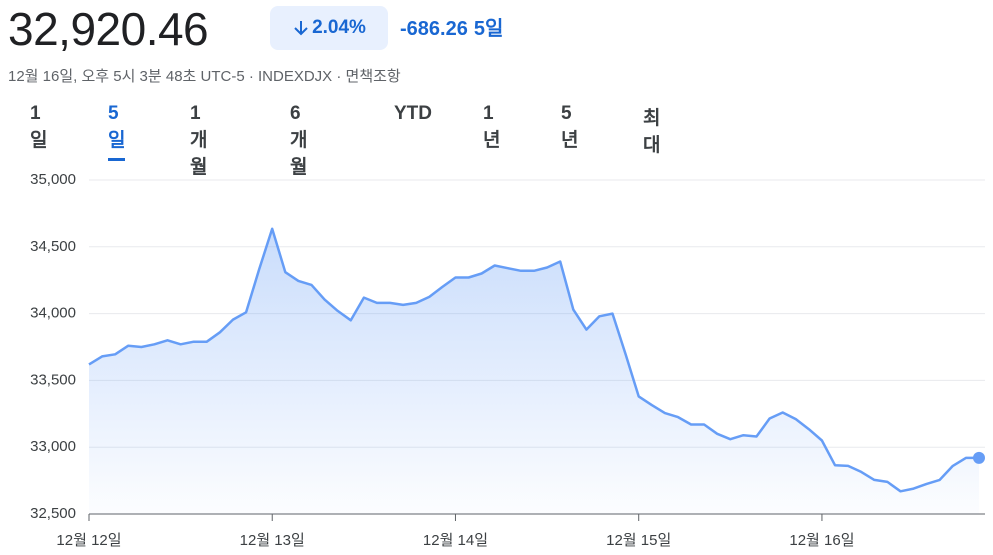 Image resolution: width=993 pixels, height=555 pixels. What do you see at coordinates (979, 457) in the screenshot?
I see `last-point` at bounding box center [979, 457].